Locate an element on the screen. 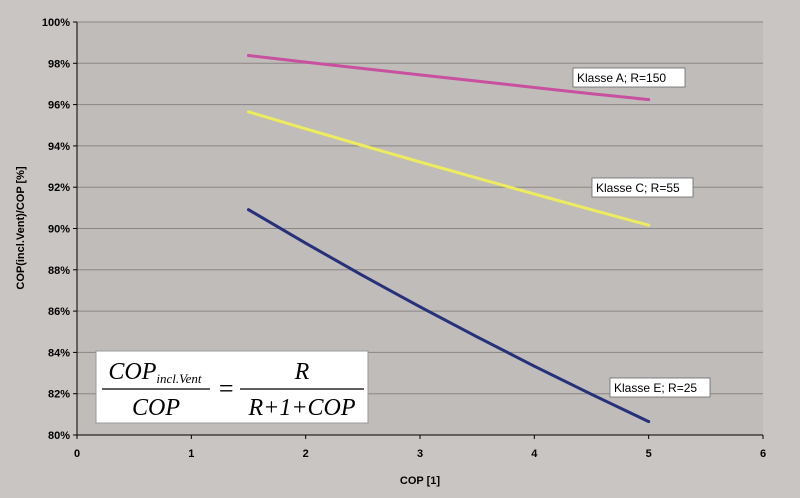 This screenshot has width=800, height=498. formula-equals: = is located at coordinates (226, 388).